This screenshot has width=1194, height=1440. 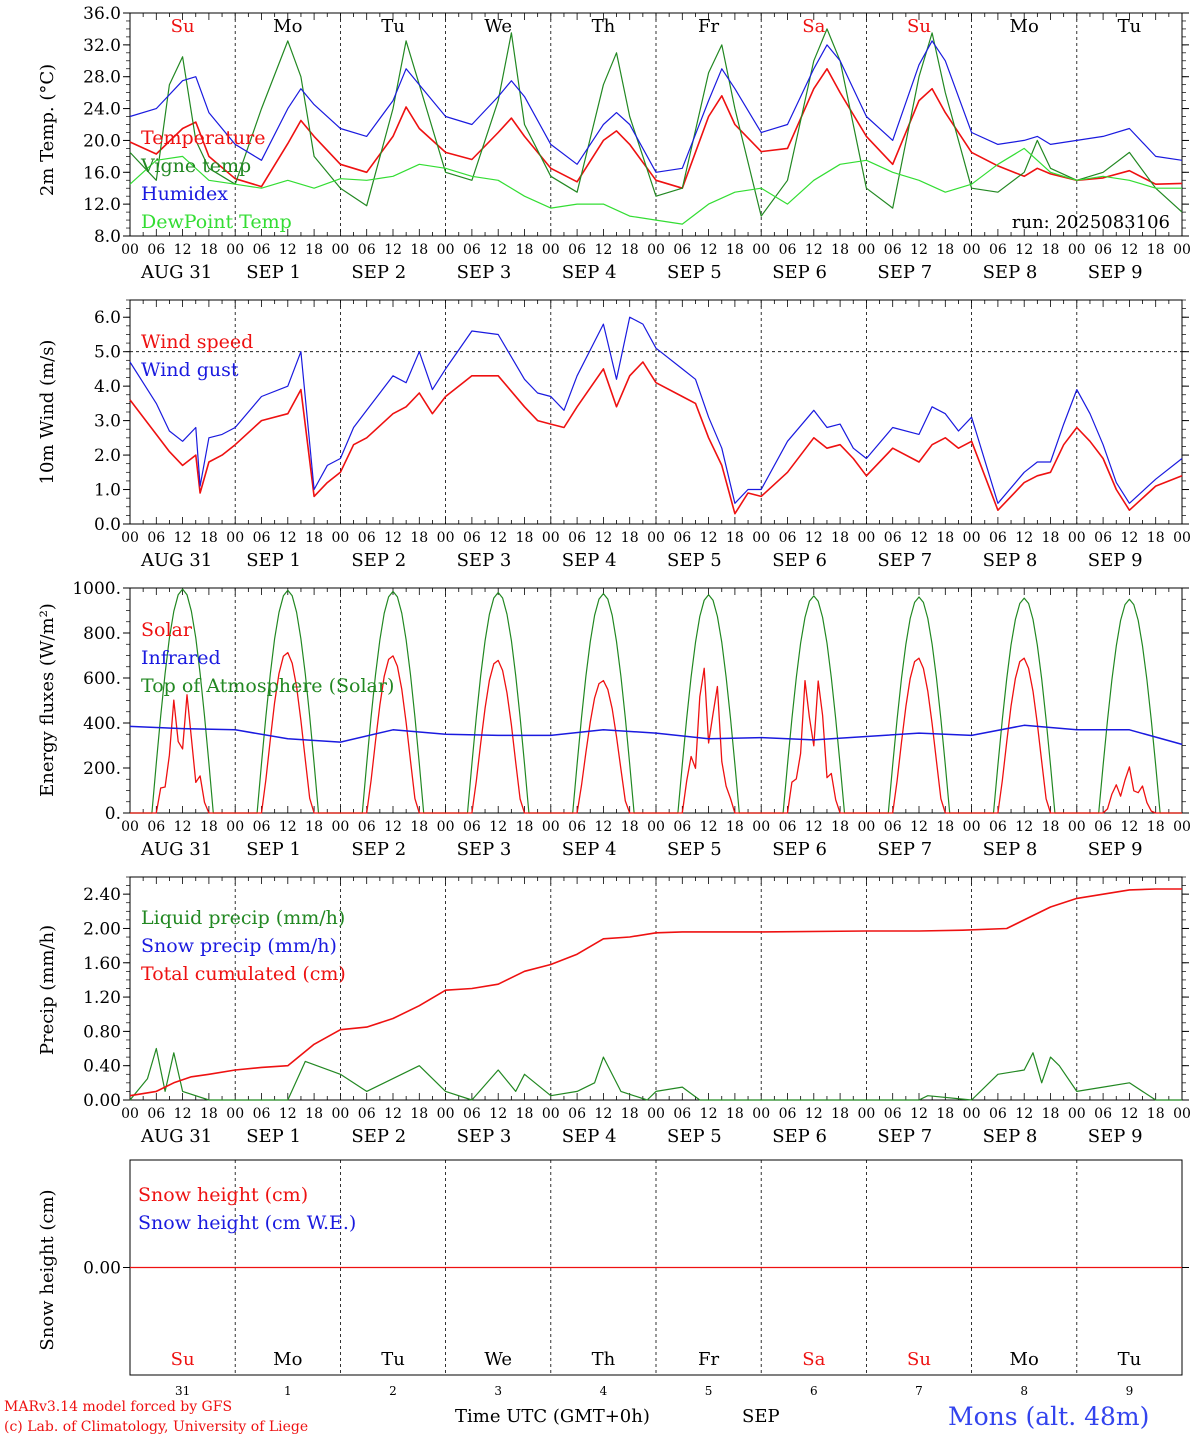 I want to click on y-tick-label: 4.0, so click(x=107, y=387).